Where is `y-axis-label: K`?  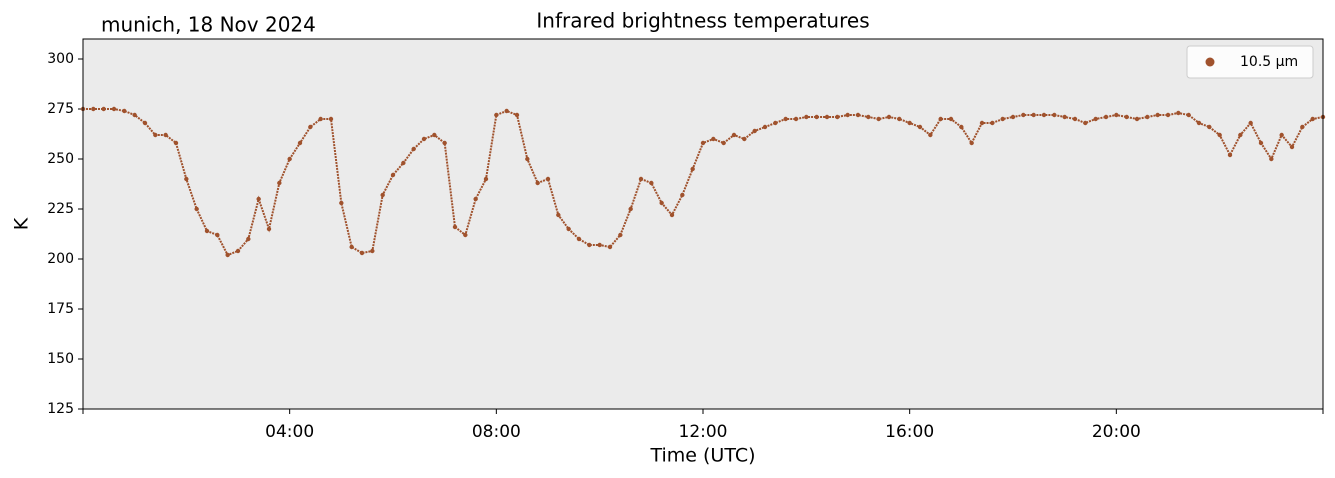 y-axis-label: K is located at coordinates (22, 223).